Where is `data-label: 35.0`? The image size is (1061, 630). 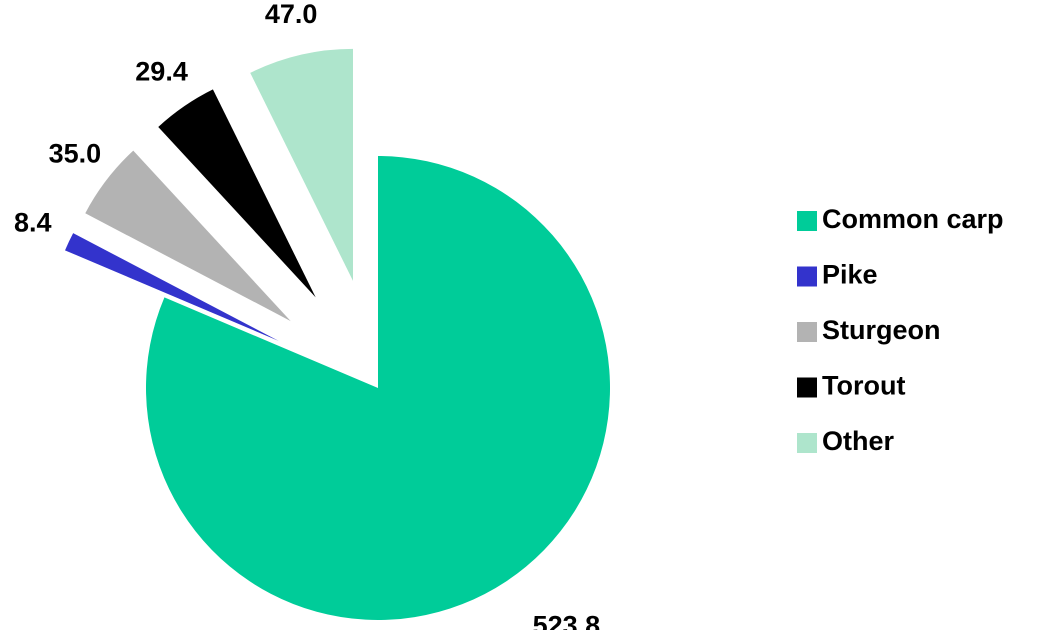 data-label: 35.0 is located at coordinates (75, 154).